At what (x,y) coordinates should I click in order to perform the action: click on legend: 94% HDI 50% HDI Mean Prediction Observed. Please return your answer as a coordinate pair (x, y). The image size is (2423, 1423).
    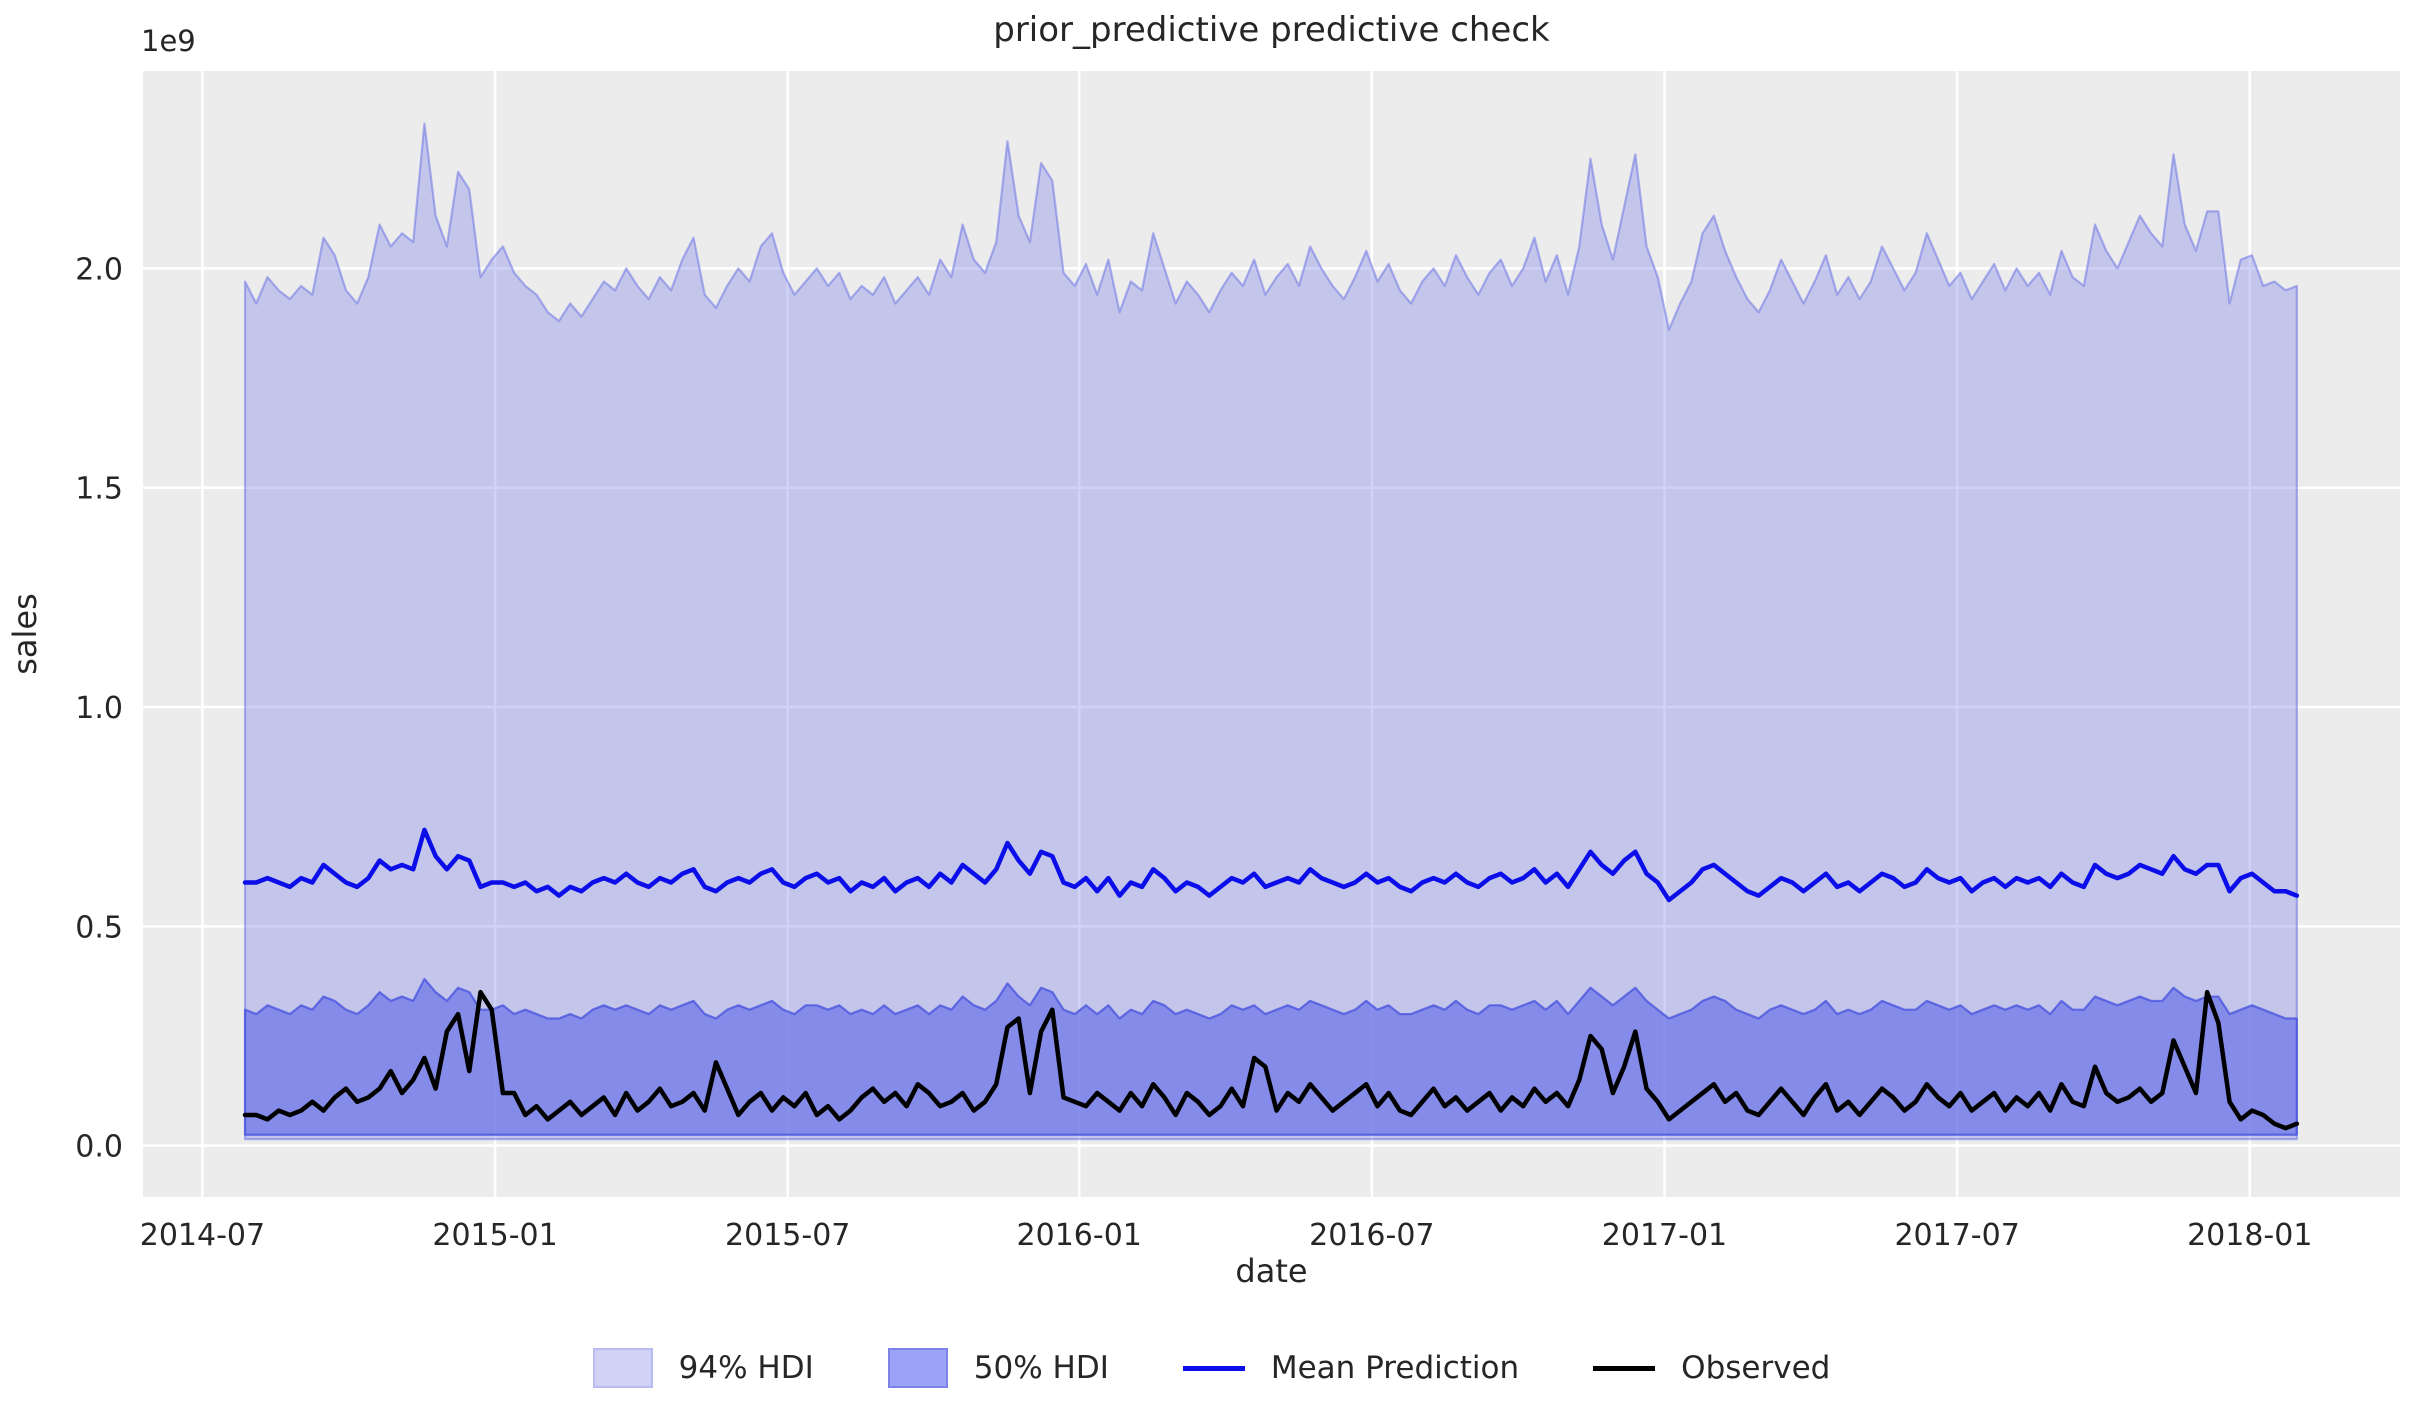
    Looking at the image, I should click on (1211, 1368).